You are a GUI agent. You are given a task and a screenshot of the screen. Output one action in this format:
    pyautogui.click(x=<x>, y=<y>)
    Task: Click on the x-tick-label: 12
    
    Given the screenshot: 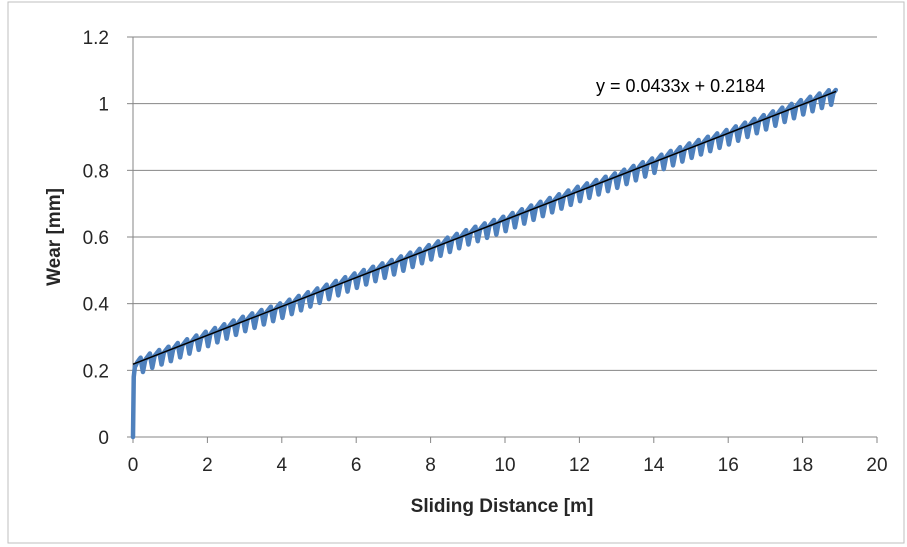 What is the action you would take?
    pyautogui.click(x=579, y=465)
    